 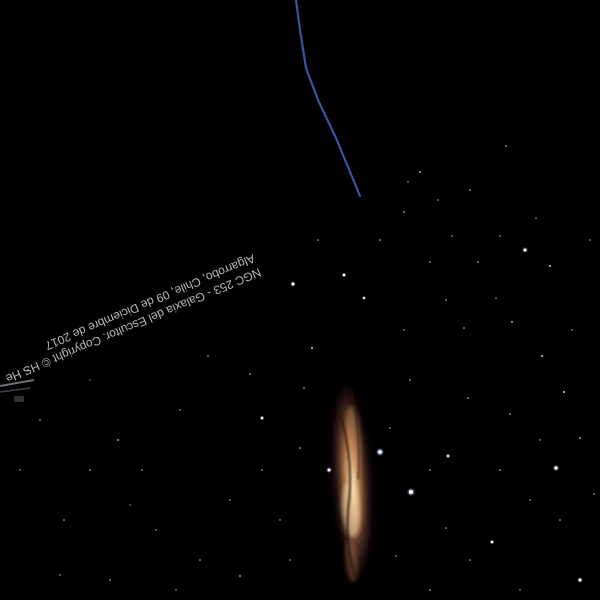 I want to click on satellite-trail, so click(x=328, y=99).